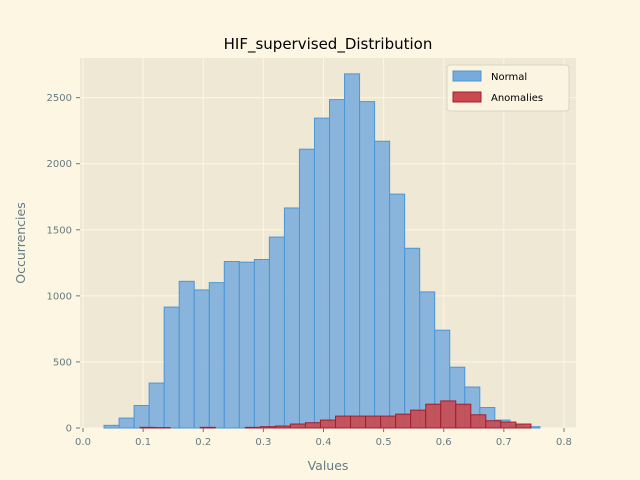 This screenshot has height=480, width=640. I want to click on x-axis-ticks: 0.0 0.1 0.2 0.3 0.4 0.5 0.6 0.7 0.8, so click(323, 438).